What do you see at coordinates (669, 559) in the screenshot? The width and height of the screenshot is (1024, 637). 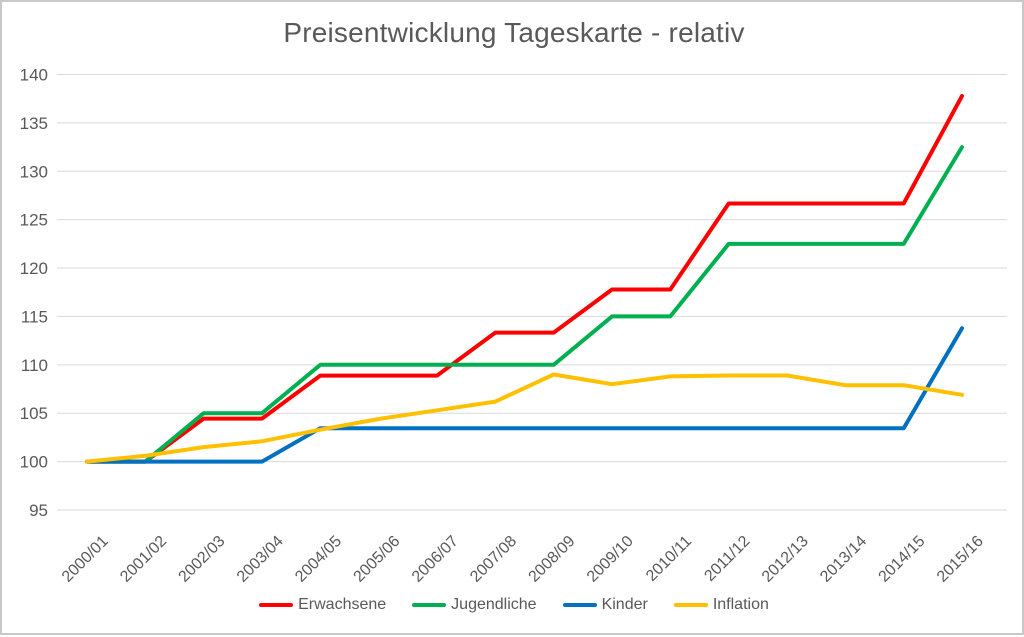 I see `x-axis-tick-label: 2010/11` at bounding box center [669, 559].